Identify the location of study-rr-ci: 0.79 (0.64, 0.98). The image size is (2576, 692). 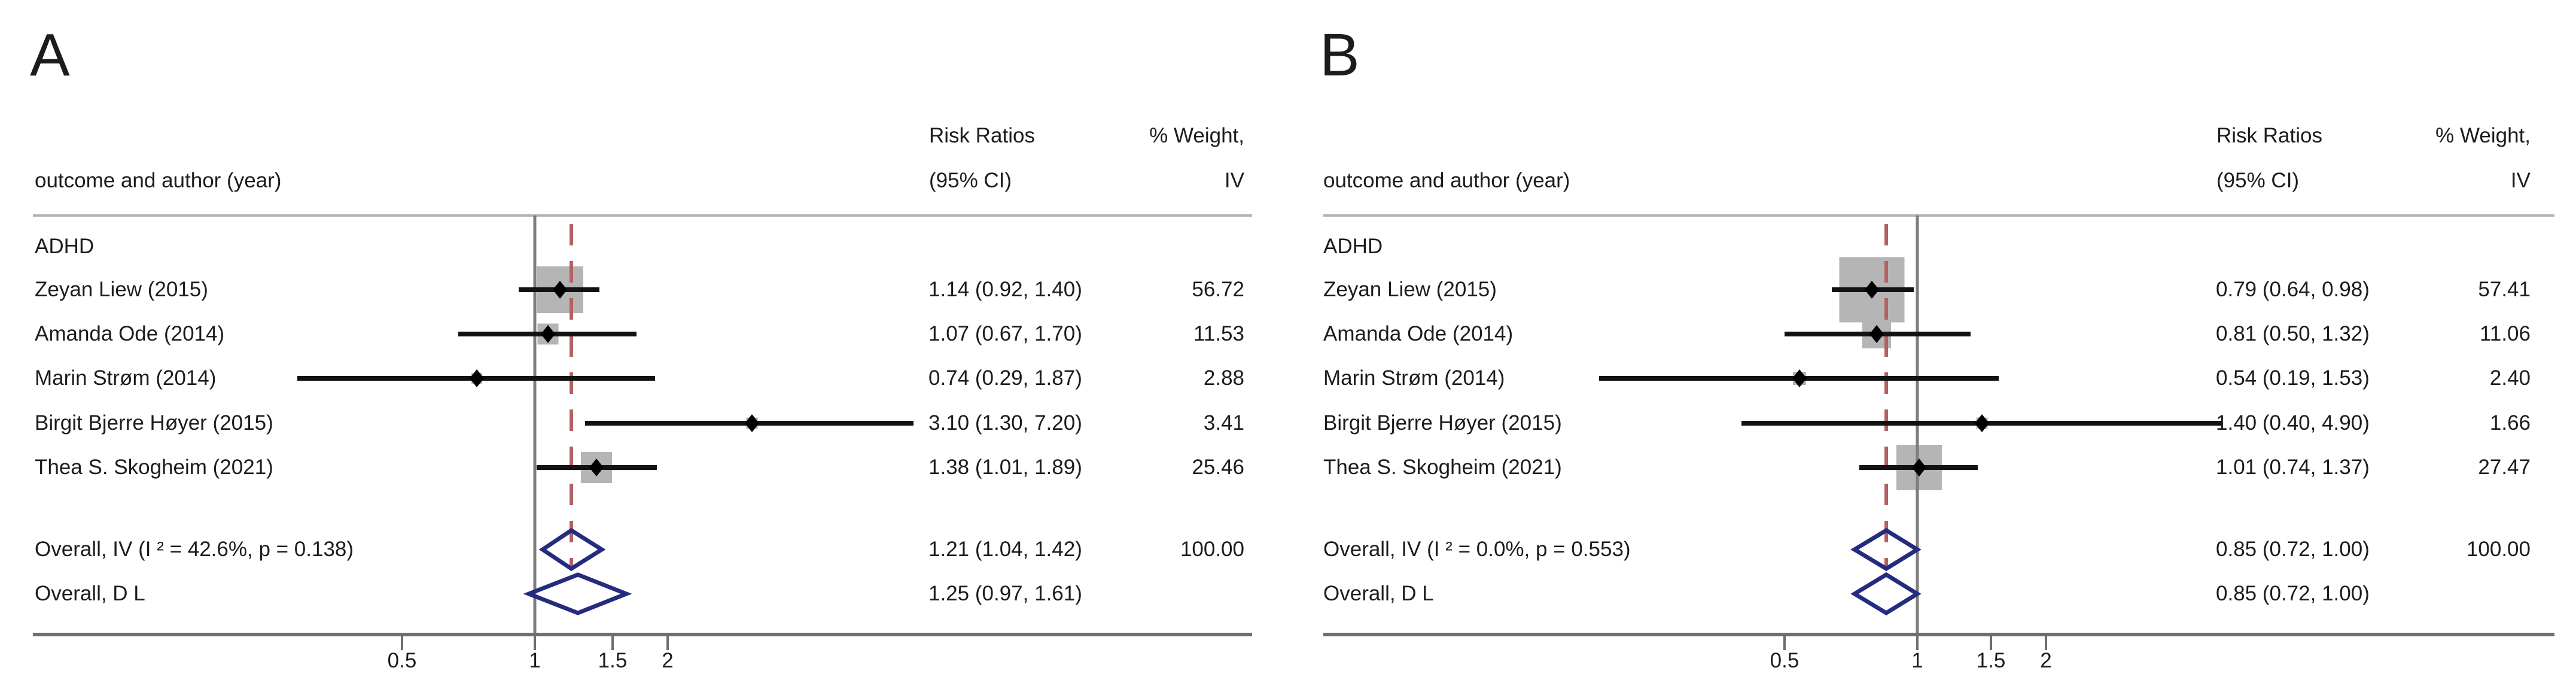
(2293, 289).